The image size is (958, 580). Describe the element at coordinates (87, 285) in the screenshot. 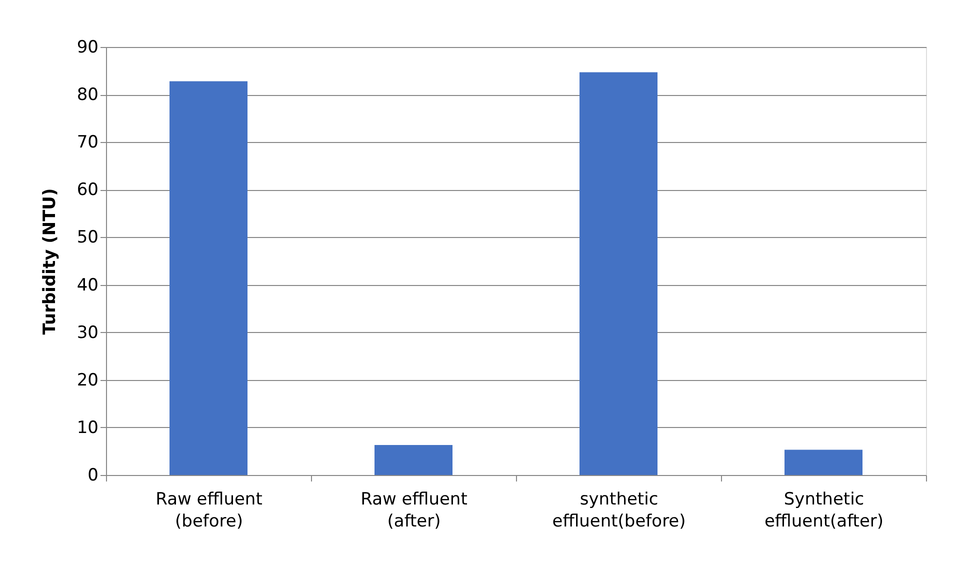

I see `y-tick-label: 40` at that location.